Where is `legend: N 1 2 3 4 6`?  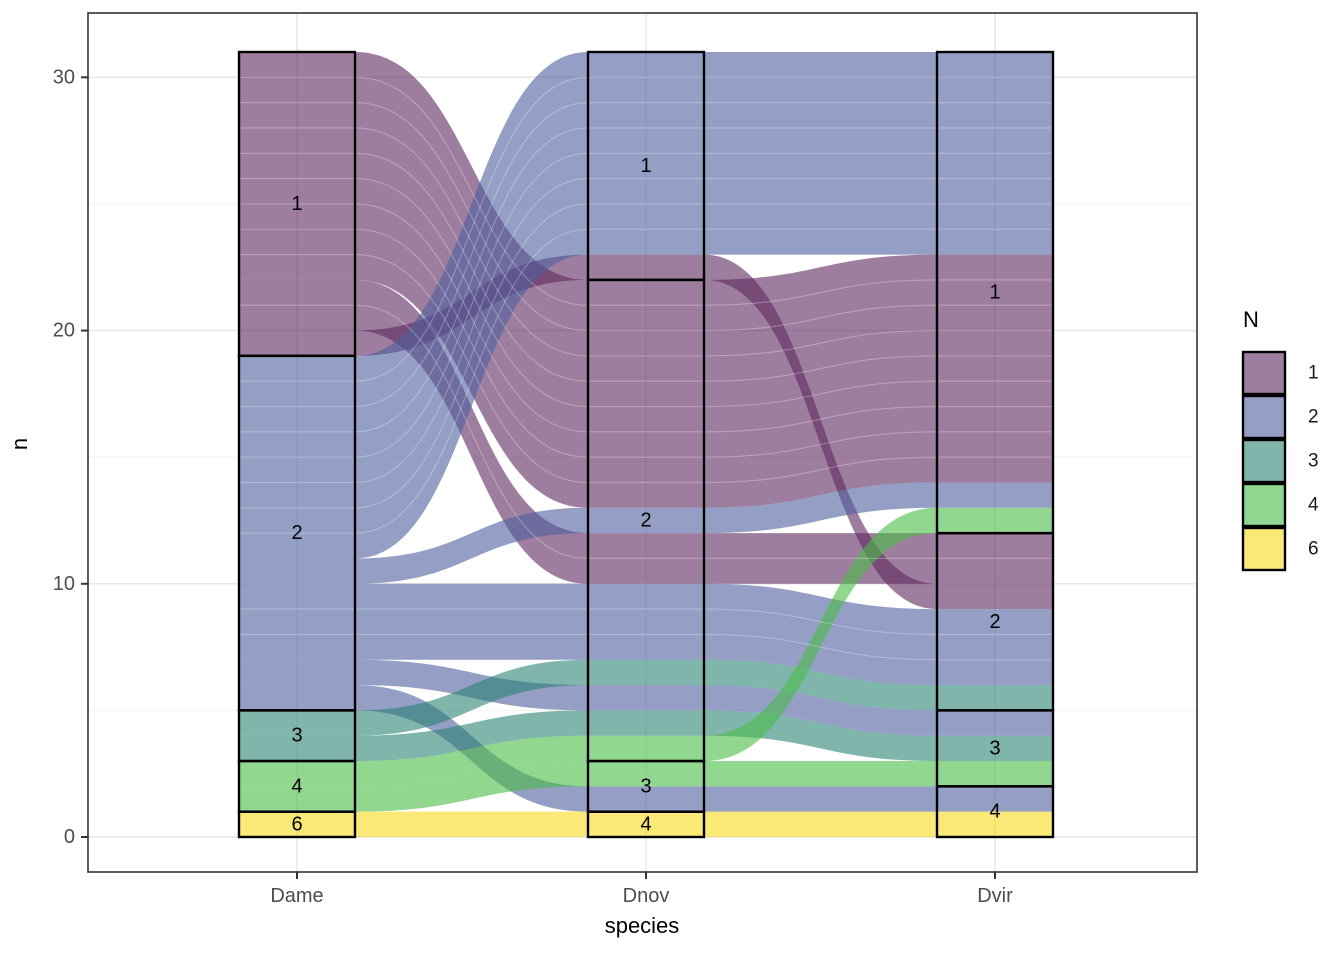
legend: N 1 2 3 4 6 is located at coordinates (1280, 439).